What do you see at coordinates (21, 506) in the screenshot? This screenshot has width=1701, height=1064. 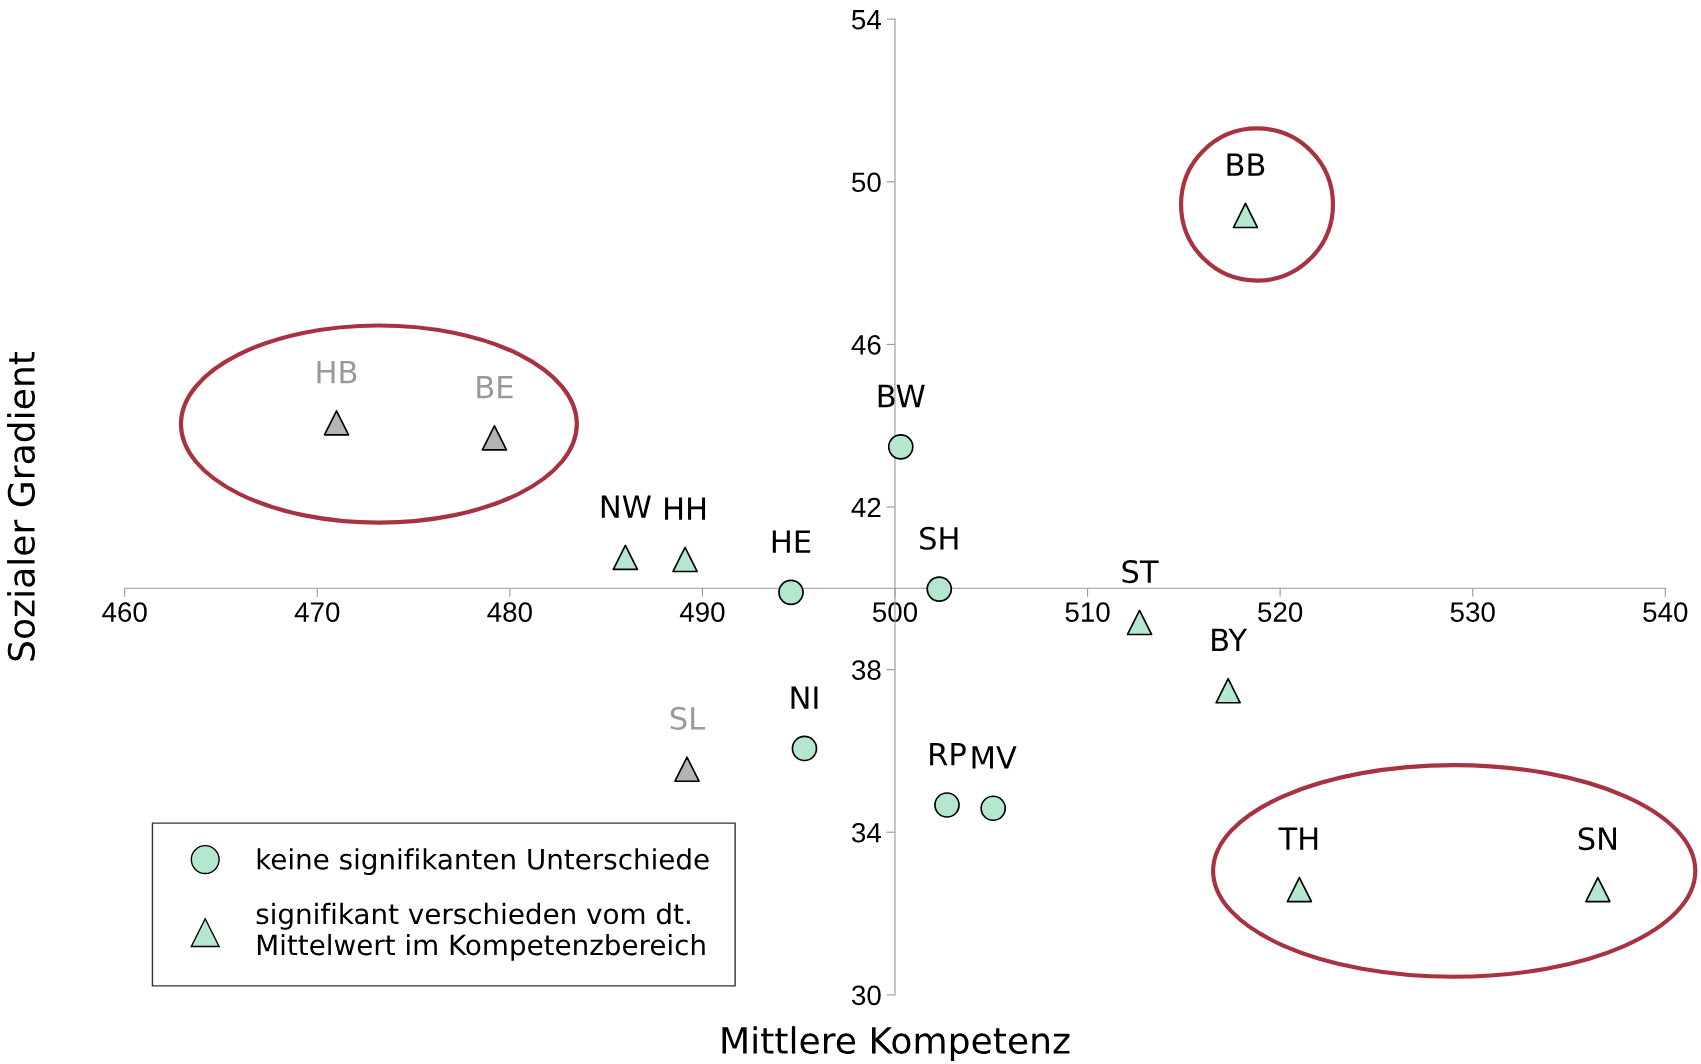 I see `y-axis-title: Sozialer Gradient` at bounding box center [21, 506].